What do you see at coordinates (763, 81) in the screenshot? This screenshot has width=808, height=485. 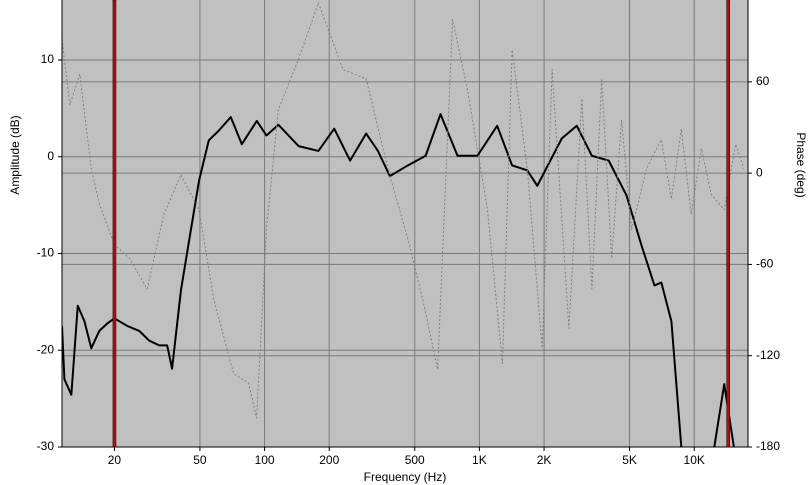 I see `y2-tick-label: 60` at bounding box center [763, 81].